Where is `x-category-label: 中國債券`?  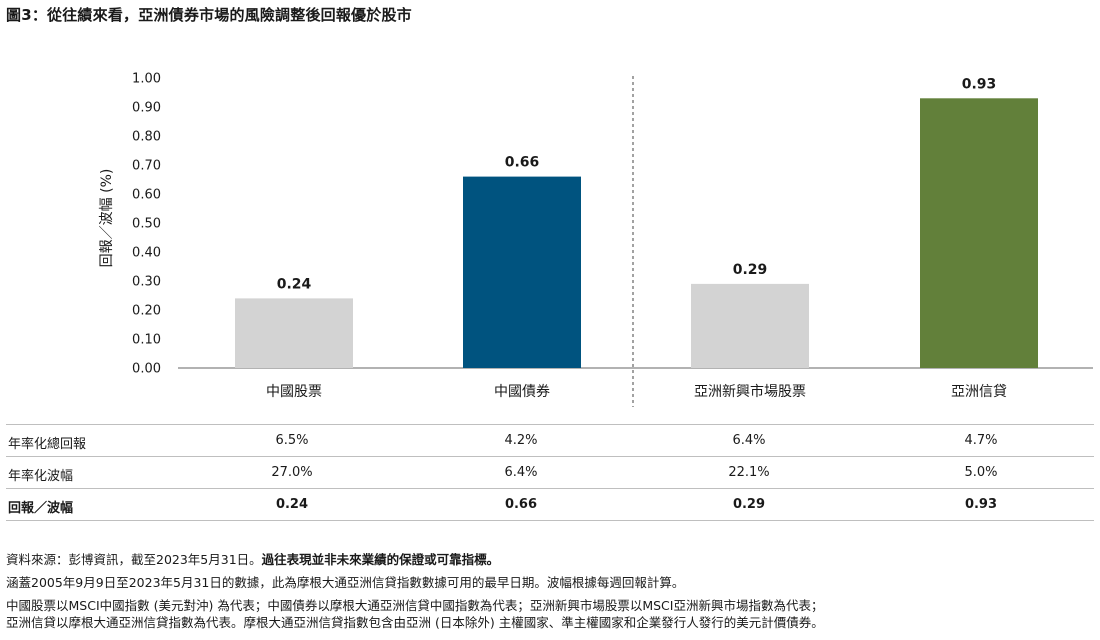 x-category-label: 中國債券 is located at coordinates (522, 392).